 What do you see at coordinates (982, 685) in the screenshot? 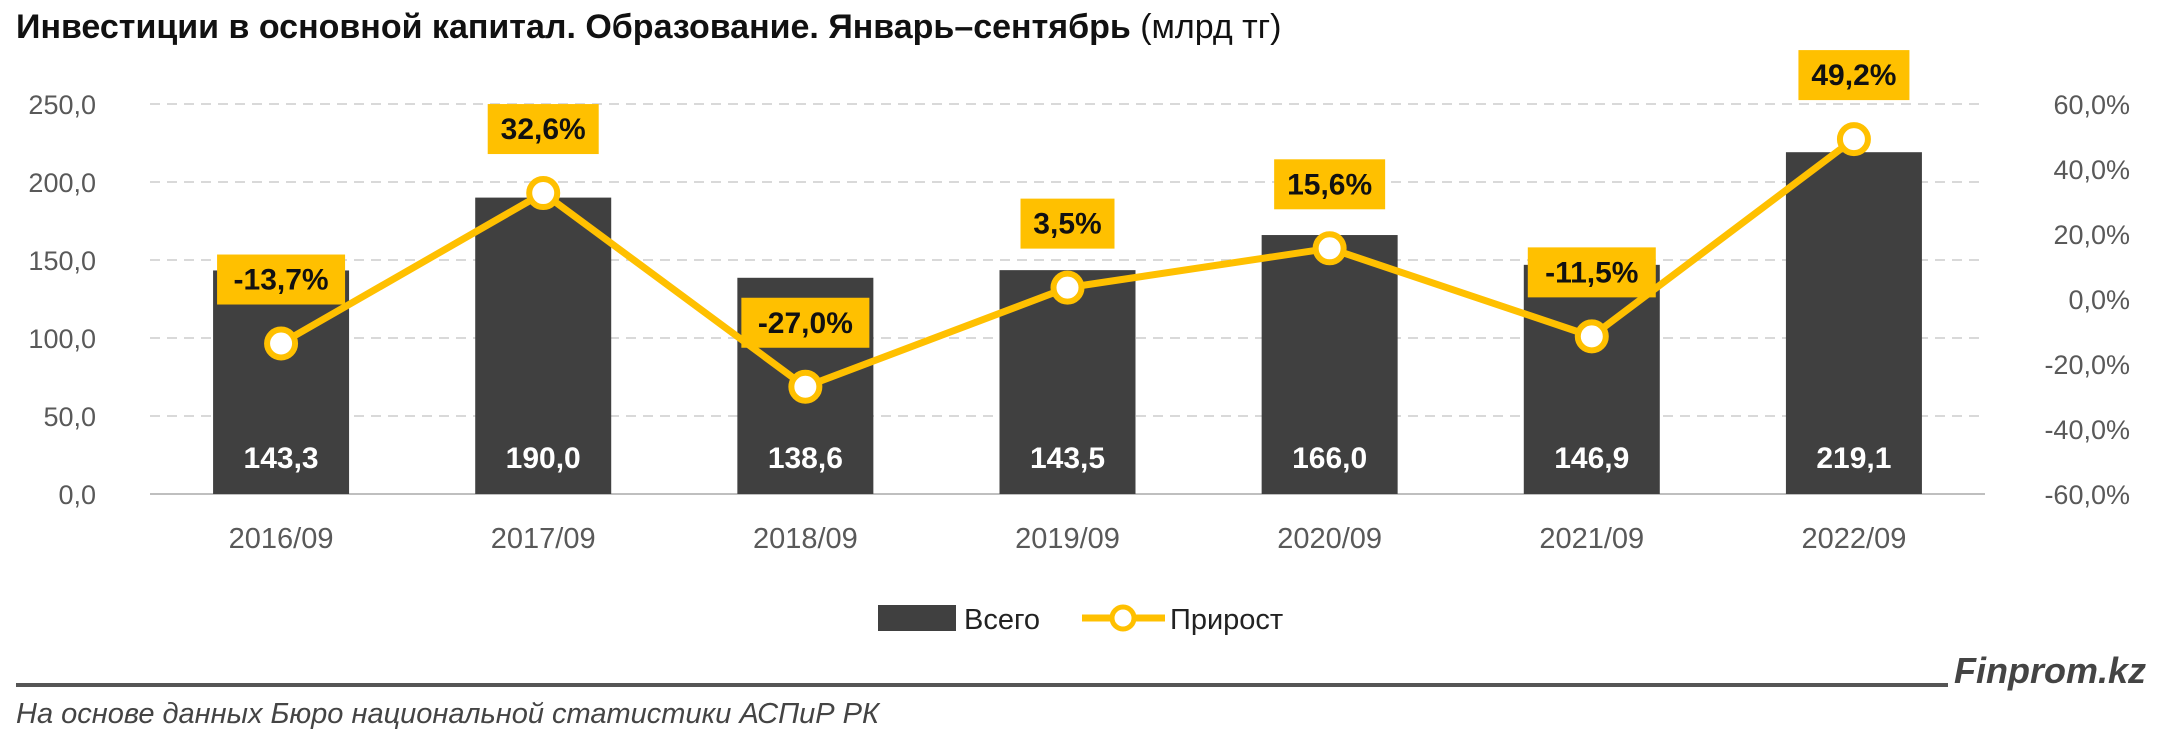
I see `footer-divider` at bounding box center [982, 685].